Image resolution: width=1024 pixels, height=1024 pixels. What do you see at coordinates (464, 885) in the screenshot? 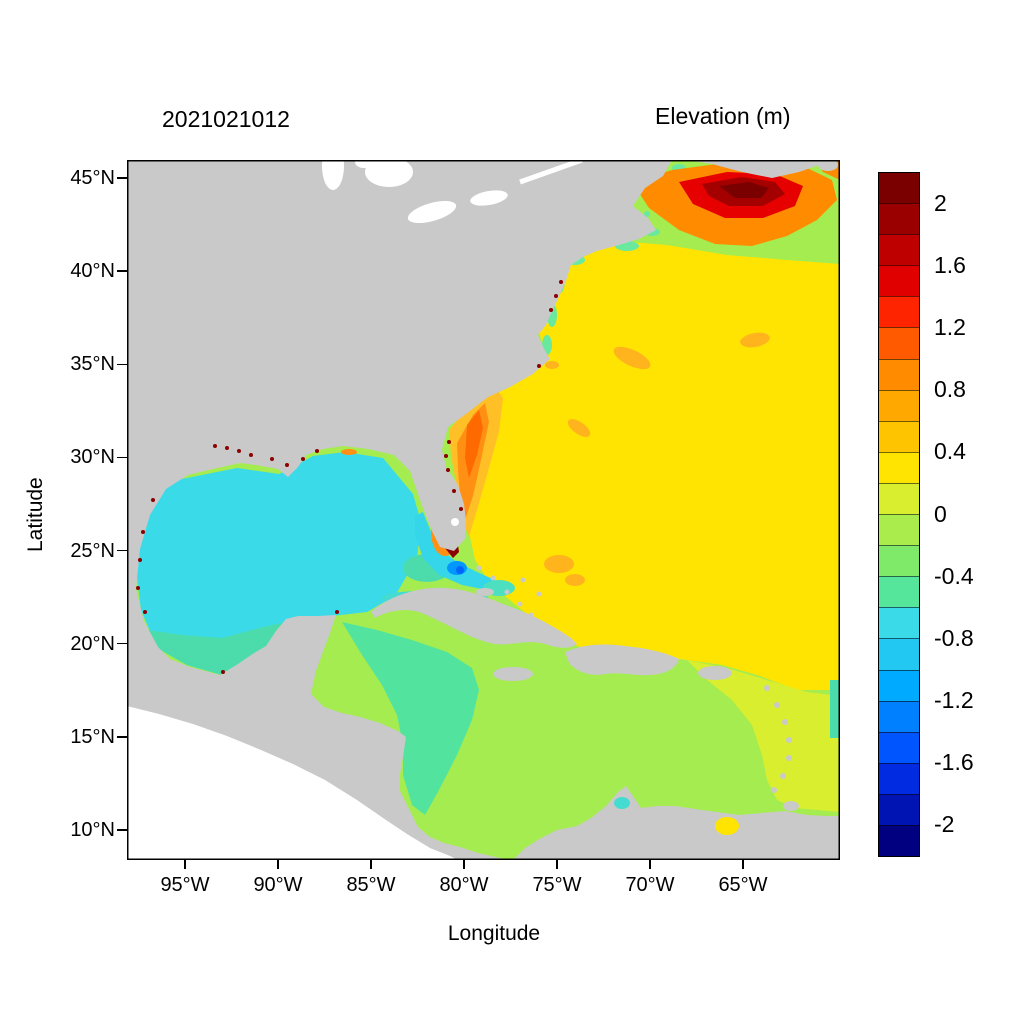
I see `x-tick-label: 80°W` at bounding box center [464, 885].